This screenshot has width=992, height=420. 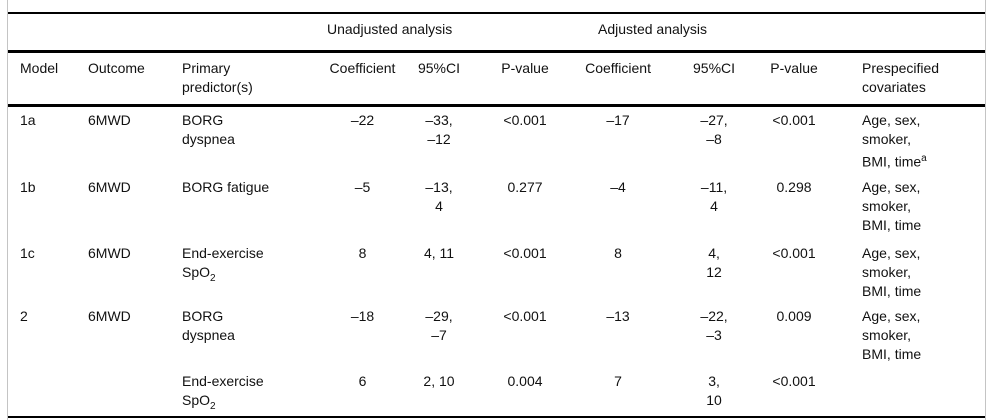 I want to click on header-primary-predictor: Primary predictor(s), so click(x=252, y=79).